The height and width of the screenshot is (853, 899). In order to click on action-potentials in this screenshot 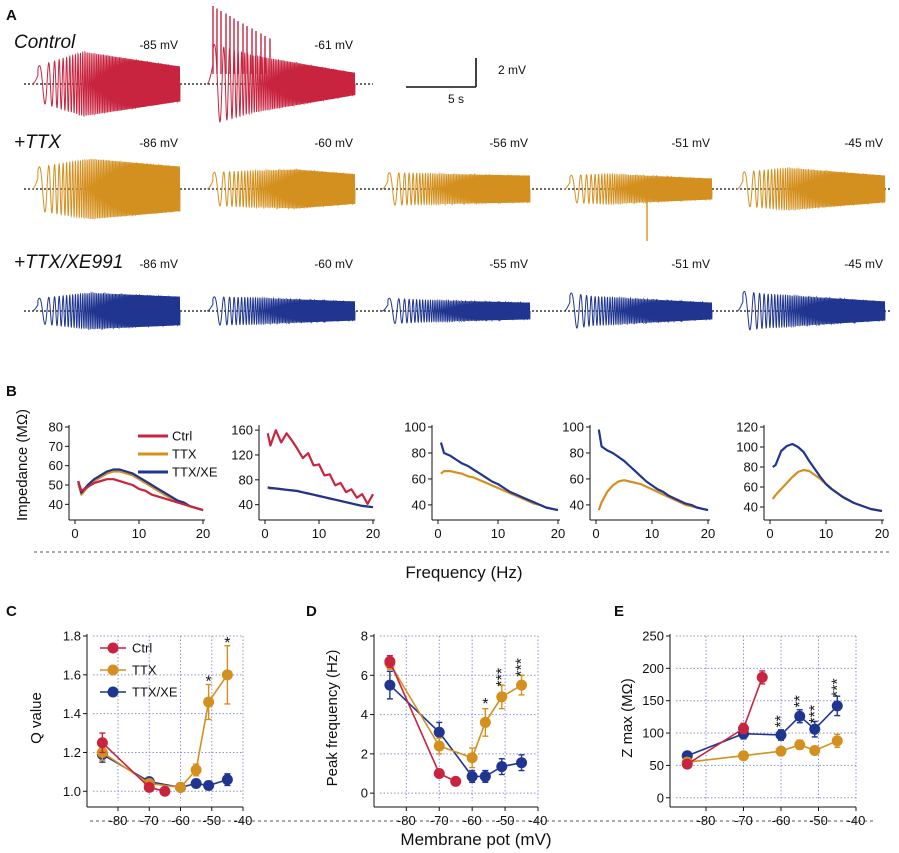, I will do `click(241, 40)`.